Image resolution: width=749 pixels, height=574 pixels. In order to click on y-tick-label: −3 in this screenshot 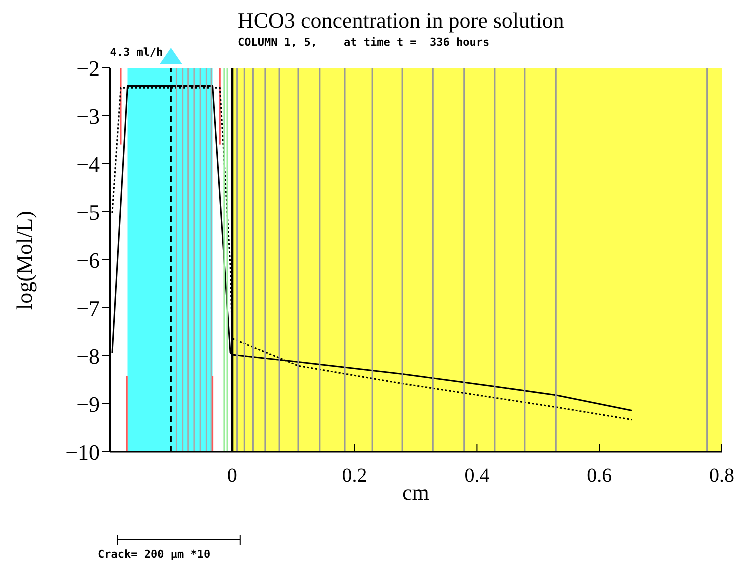, I will do `click(88, 116)`.